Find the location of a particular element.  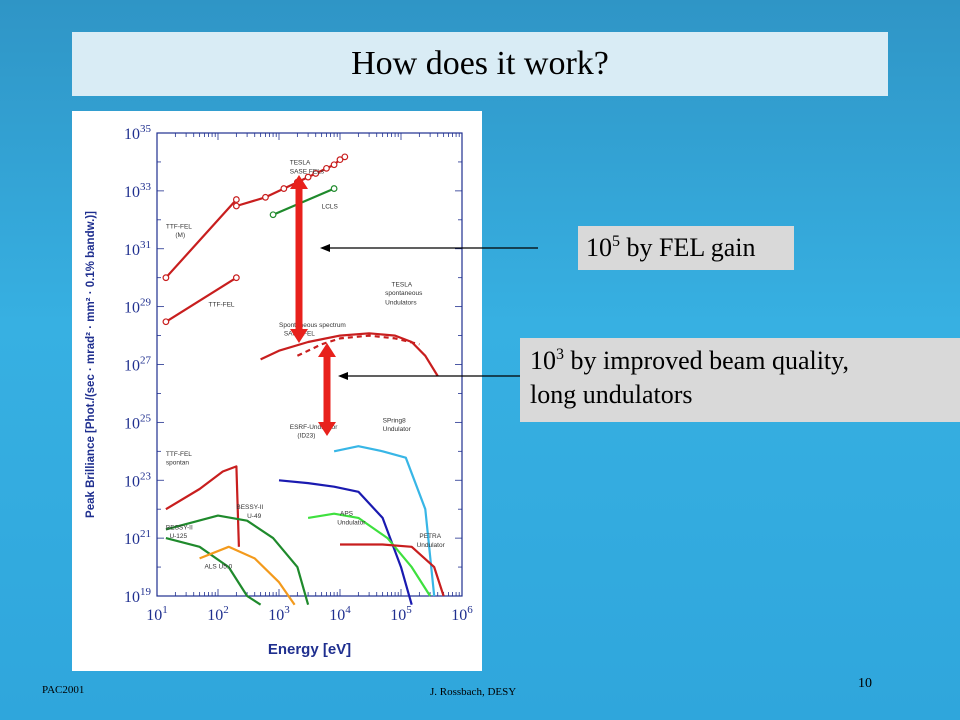

x-tick-label: 10¹ is located at coordinates (157, 614).